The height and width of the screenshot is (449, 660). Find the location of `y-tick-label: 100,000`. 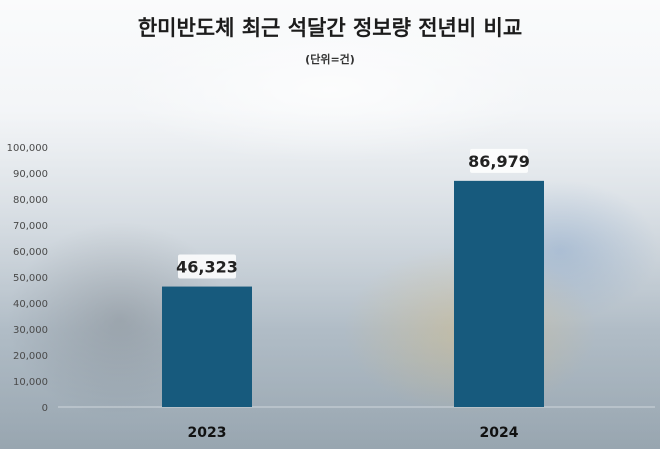

y-tick-label: 100,000 is located at coordinates (27, 148).